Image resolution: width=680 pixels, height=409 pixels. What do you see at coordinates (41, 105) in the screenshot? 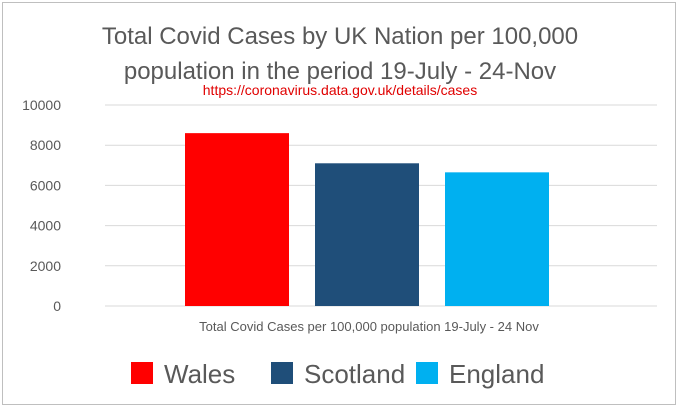
I see `y-tick-label: 10000` at bounding box center [41, 105].